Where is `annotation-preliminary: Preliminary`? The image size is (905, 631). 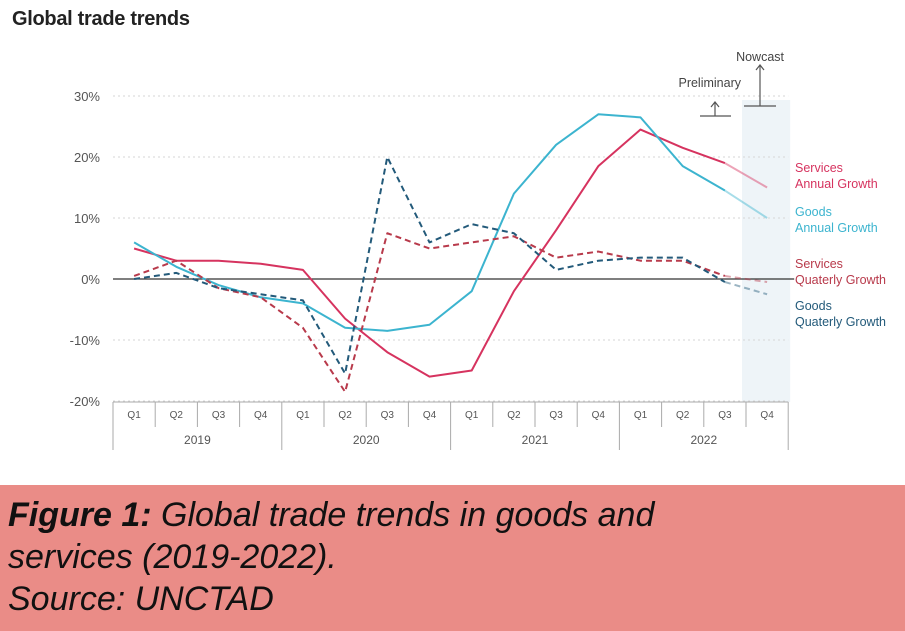
annotation-preliminary: Preliminary is located at coordinates (709, 83).